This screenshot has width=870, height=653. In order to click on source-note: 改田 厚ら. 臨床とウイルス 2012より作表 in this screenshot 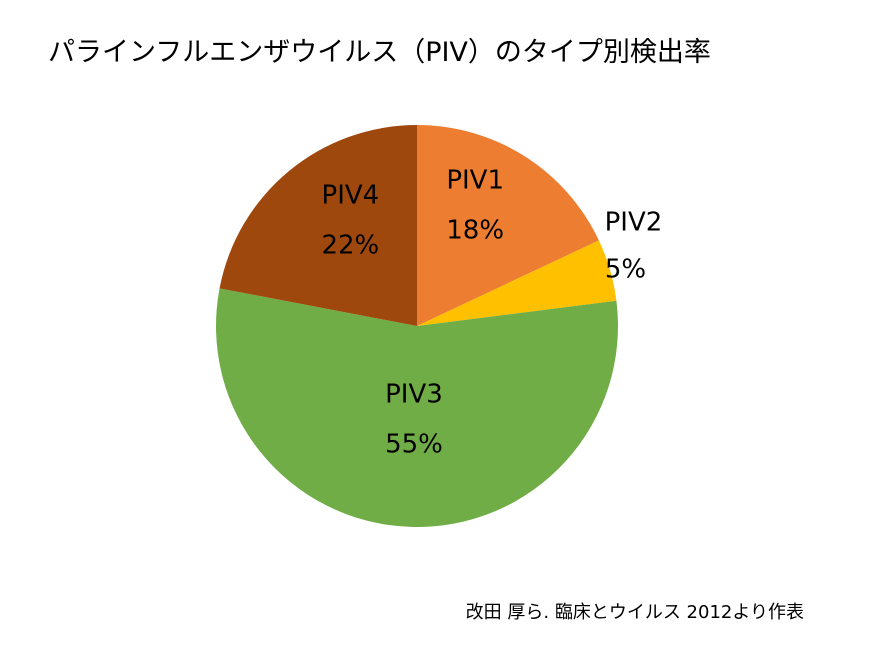, I will do `click(634, 612)`.